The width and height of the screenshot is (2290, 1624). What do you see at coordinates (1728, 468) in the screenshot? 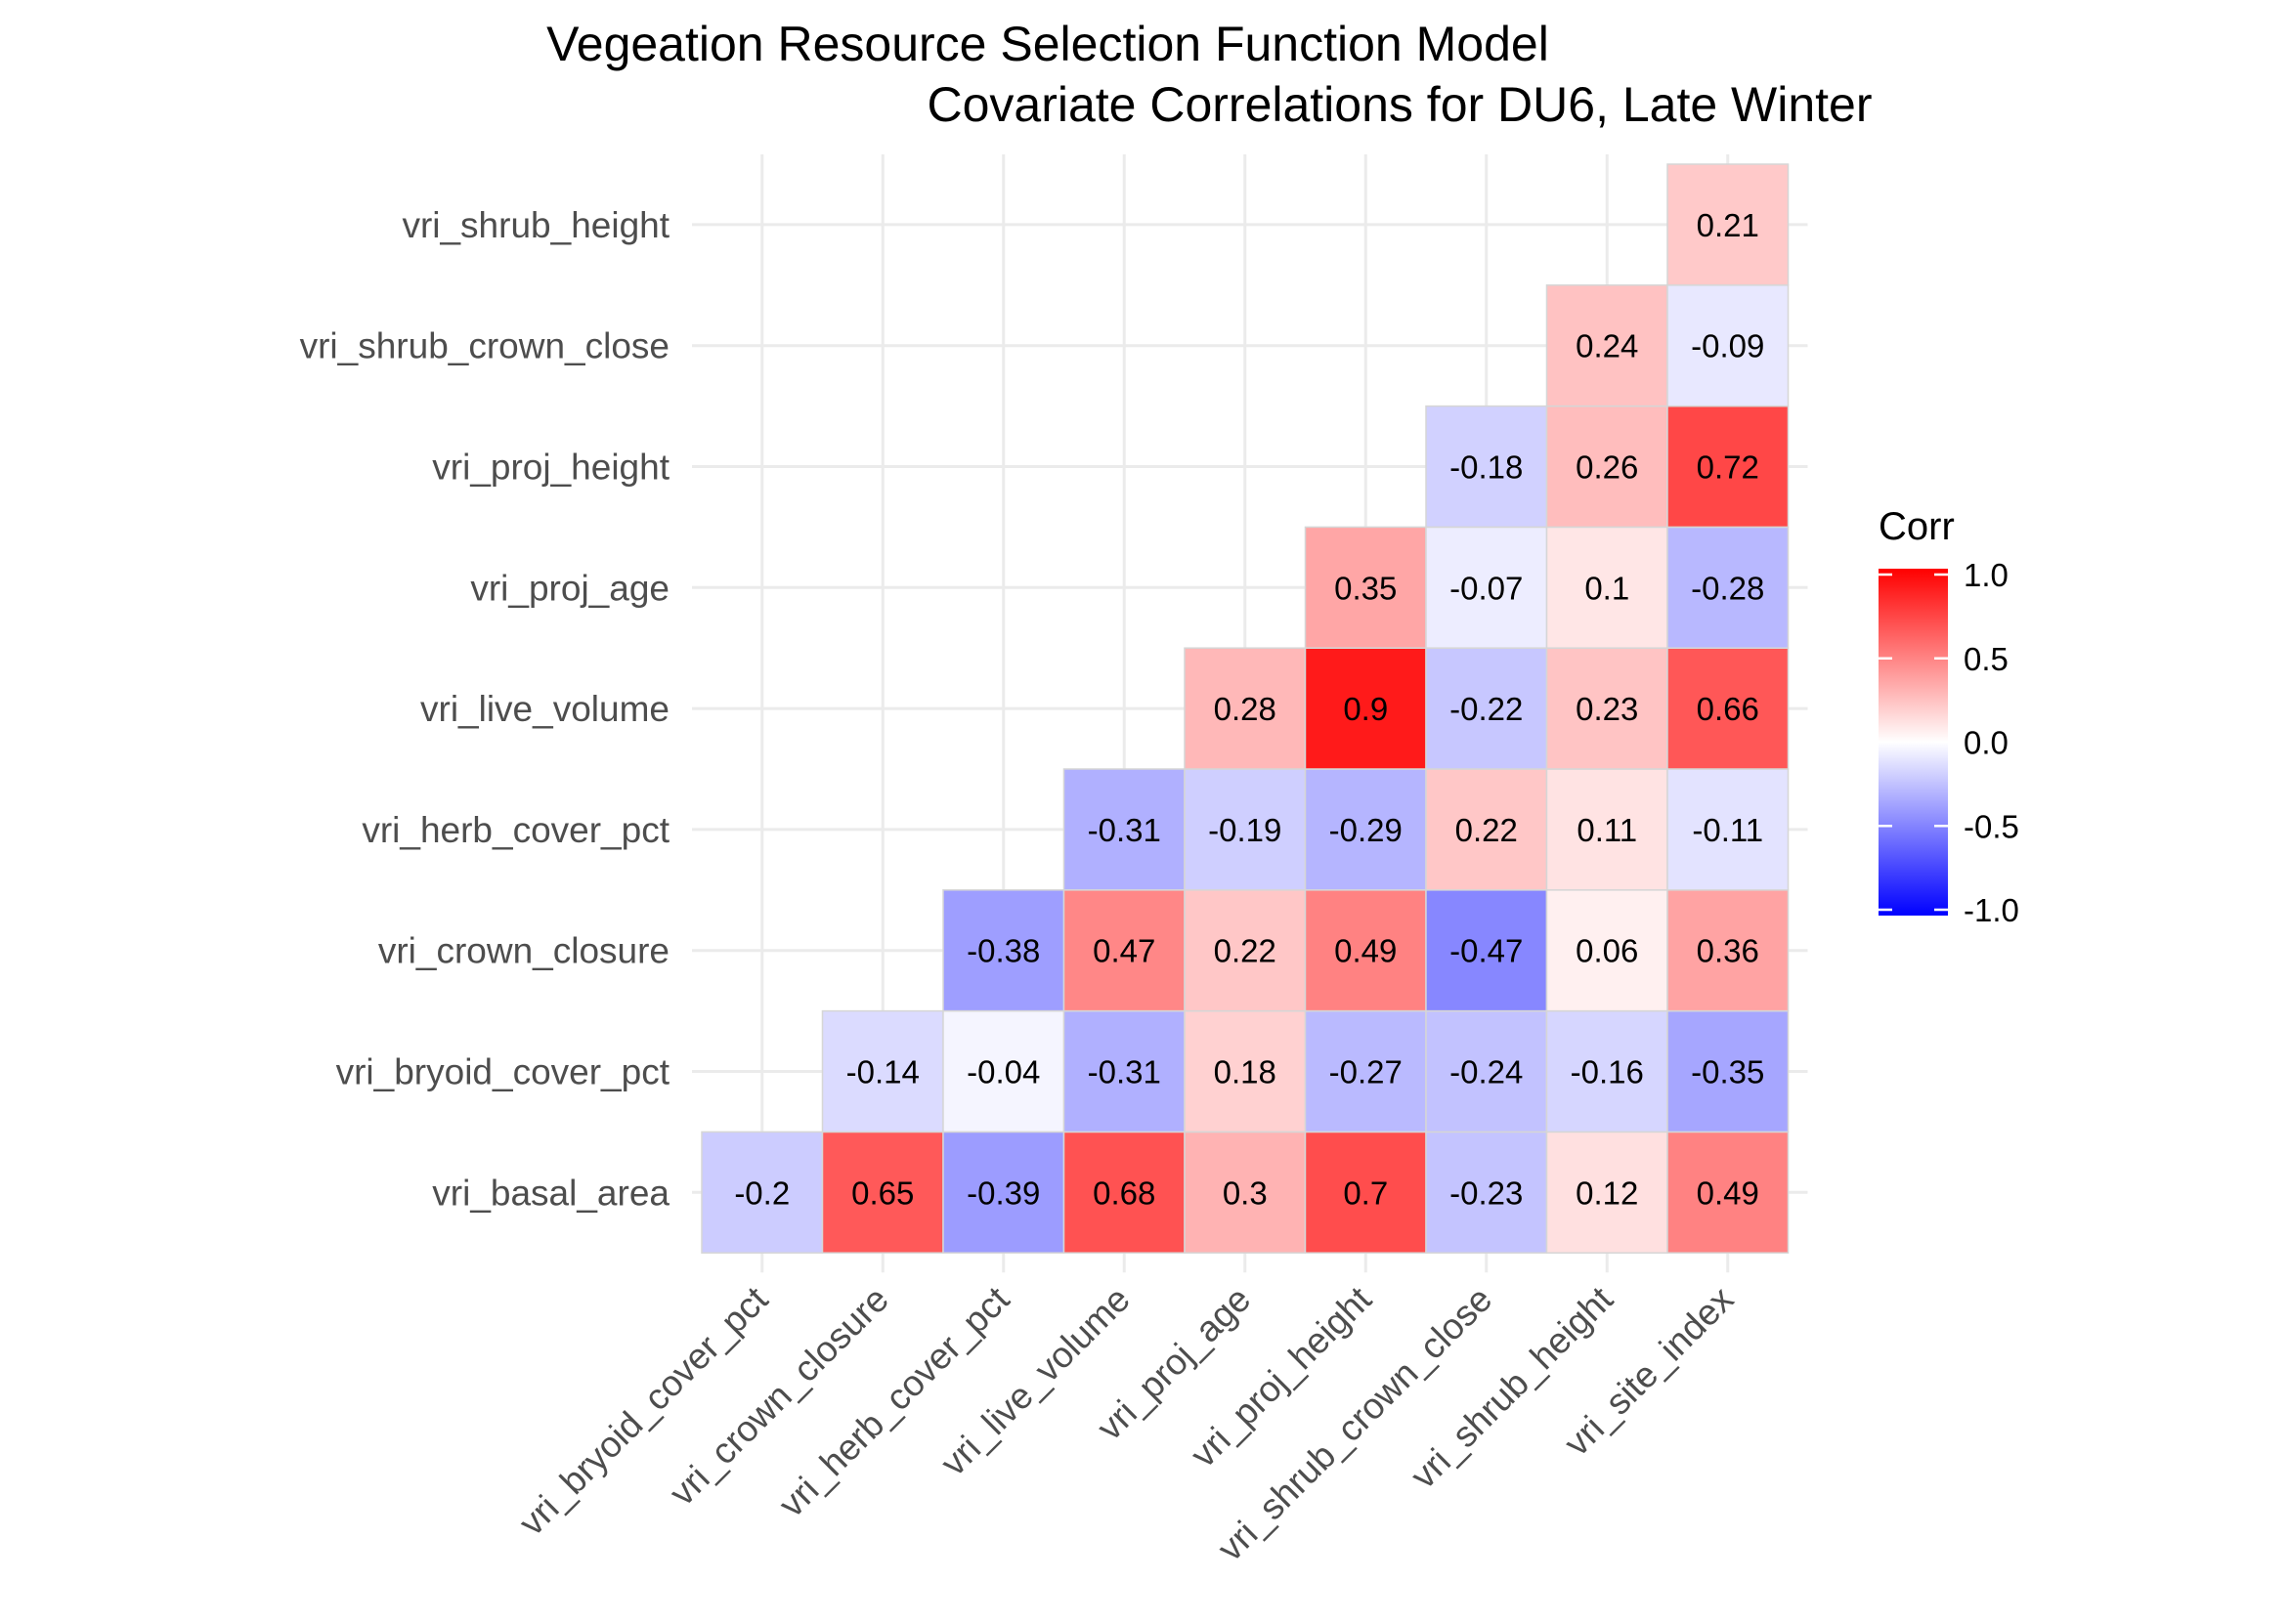
I see `cell-value-label: 0.72` at bounding box center [1728, 468].